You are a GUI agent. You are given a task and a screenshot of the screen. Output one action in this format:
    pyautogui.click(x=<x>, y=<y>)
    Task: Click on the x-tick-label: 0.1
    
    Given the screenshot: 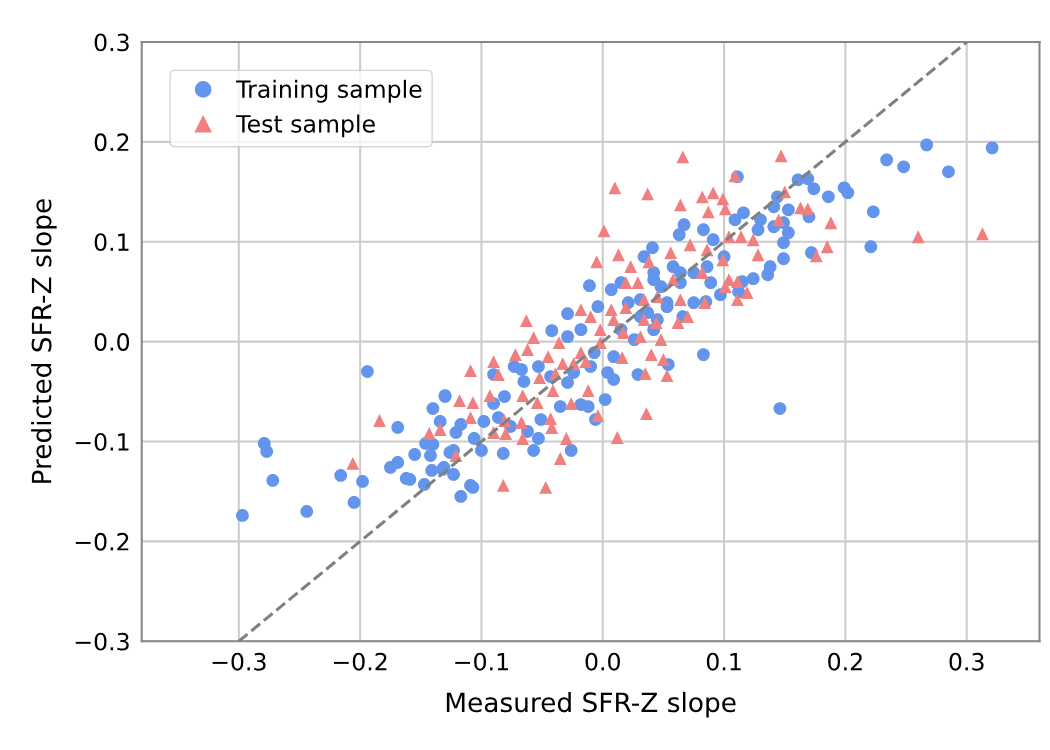 What is the action you would take?
    pyautogui.click(x=723, y=661)
    